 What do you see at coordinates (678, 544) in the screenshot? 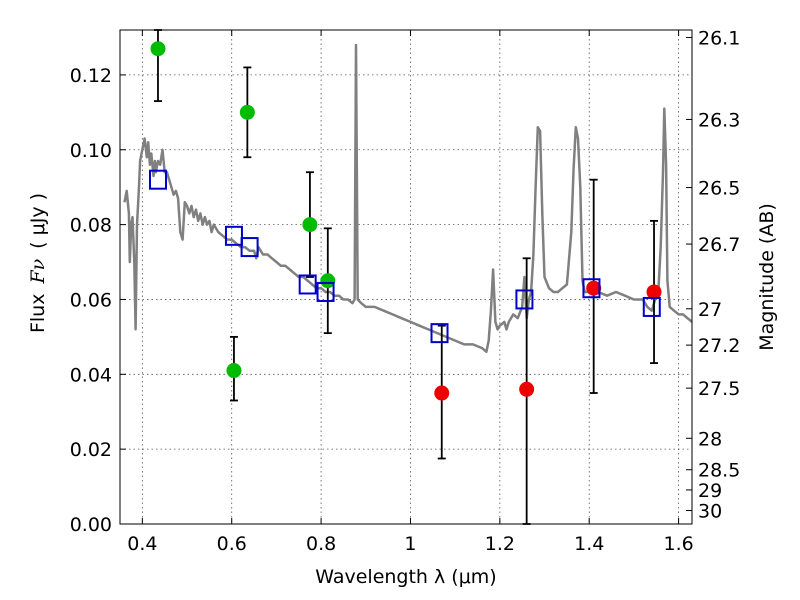
I see `x-tick-label: 1.6` at bounding box center [678, 544].